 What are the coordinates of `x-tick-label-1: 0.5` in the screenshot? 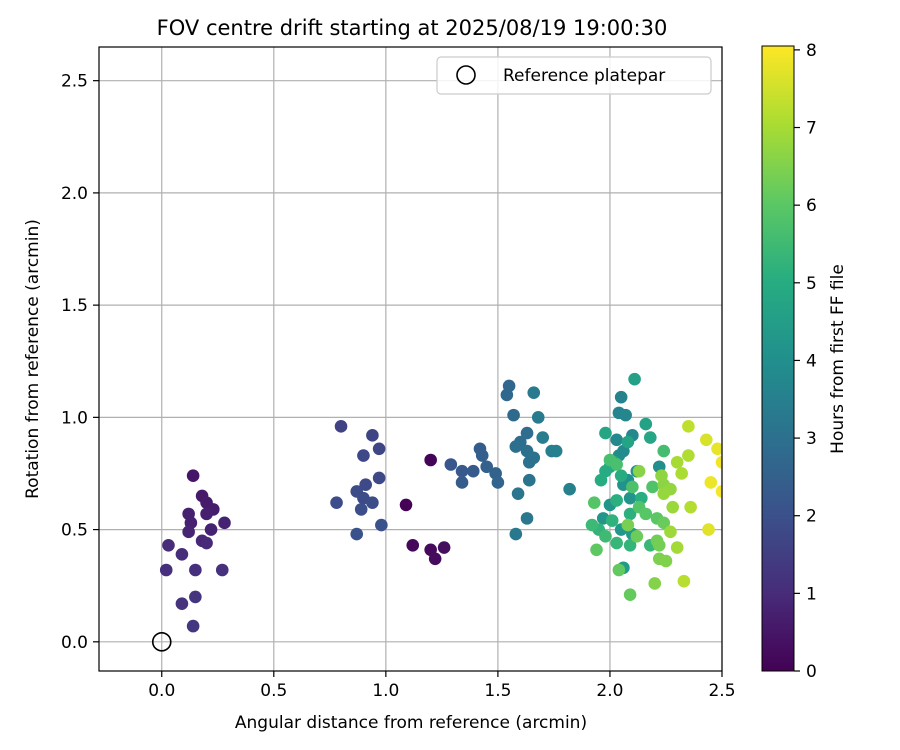 It's located at (273, 691).